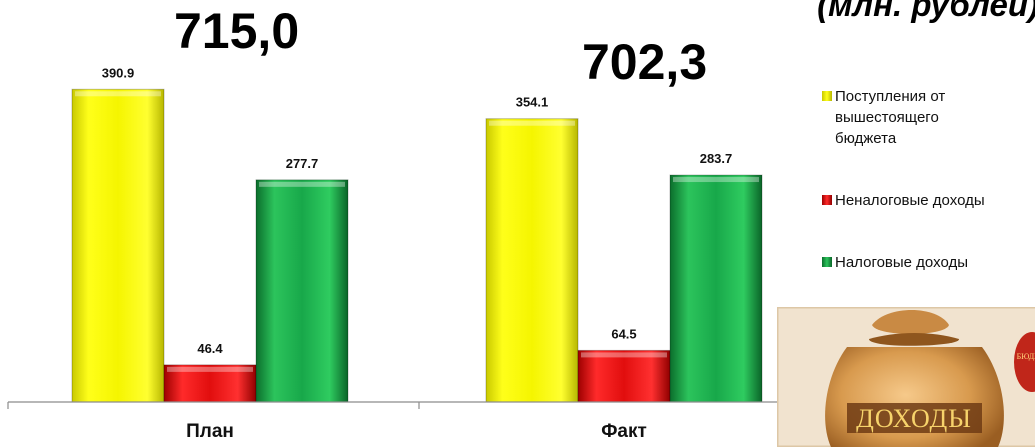  Describe the element at coordinates (416, 430) in the screenshot. I see `category-labels-layer: План Факт` at that location.